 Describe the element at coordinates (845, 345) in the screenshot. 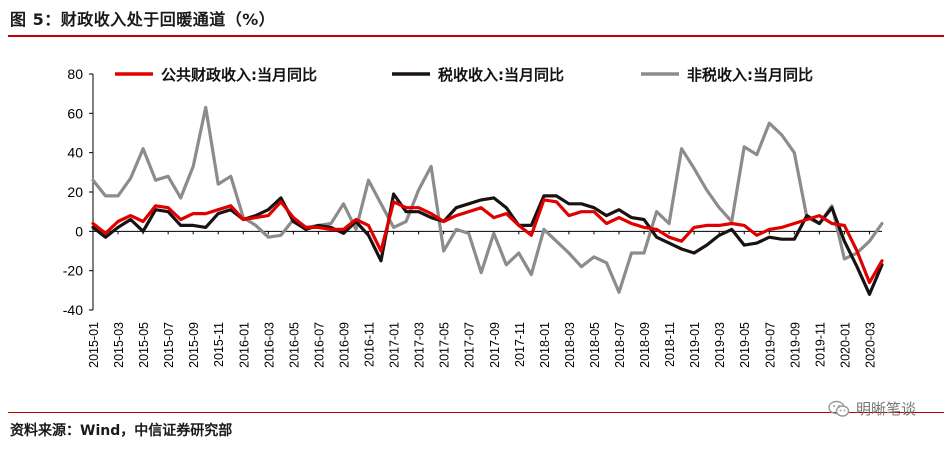

I see `x-tick-label: 2020-01` at that location.